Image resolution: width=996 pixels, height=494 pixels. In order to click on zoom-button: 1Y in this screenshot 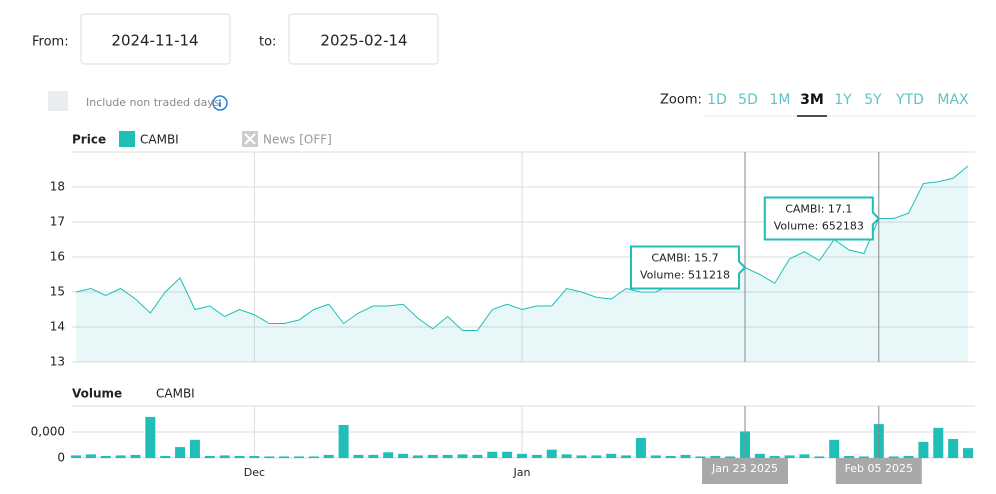, I will do `click(843, 100)`.